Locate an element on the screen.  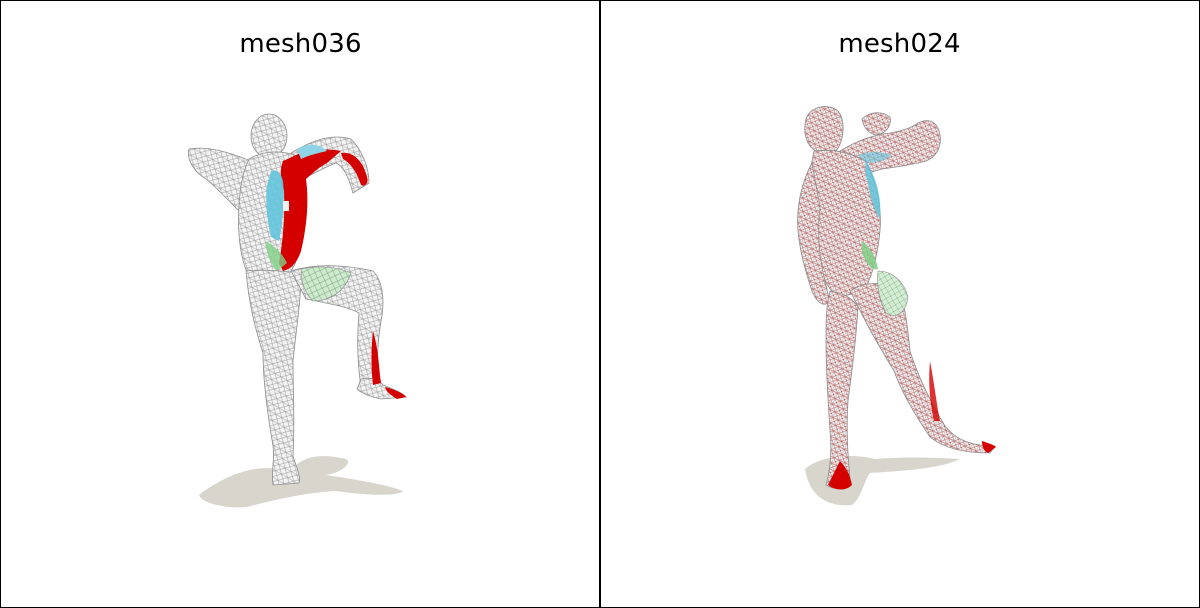
mesh024-render is located at coordinates (896, 306).